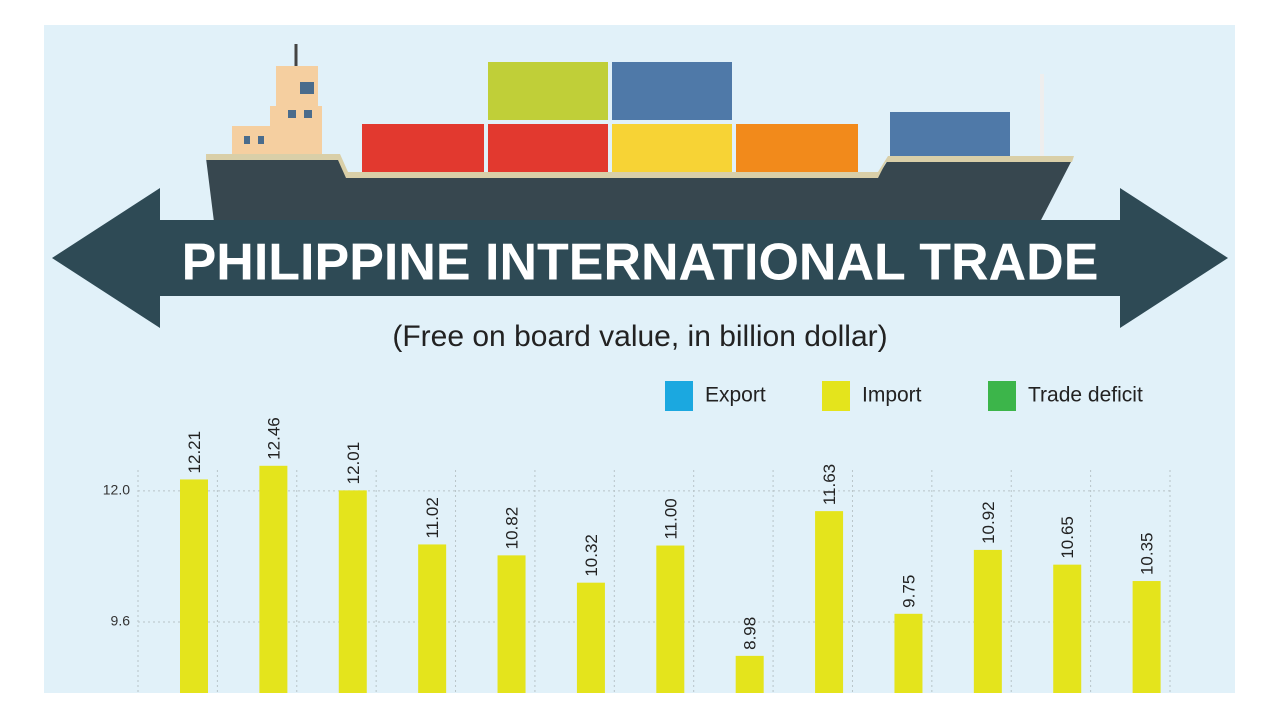 The height and width of the screenshot is (720, 1280). I want to click on value-label: 9.75, so click(908, 591).